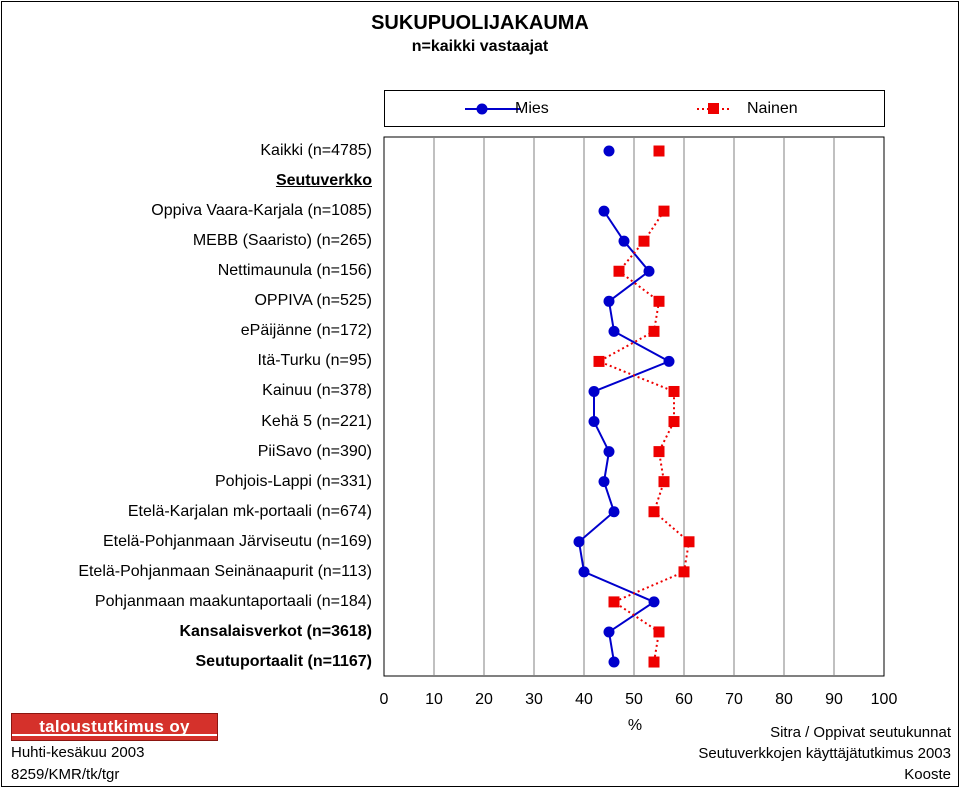 Image resolution: width=960 pixels, height=788 pixels. I want to click on x-tick-10: 10, so click(434, 699).